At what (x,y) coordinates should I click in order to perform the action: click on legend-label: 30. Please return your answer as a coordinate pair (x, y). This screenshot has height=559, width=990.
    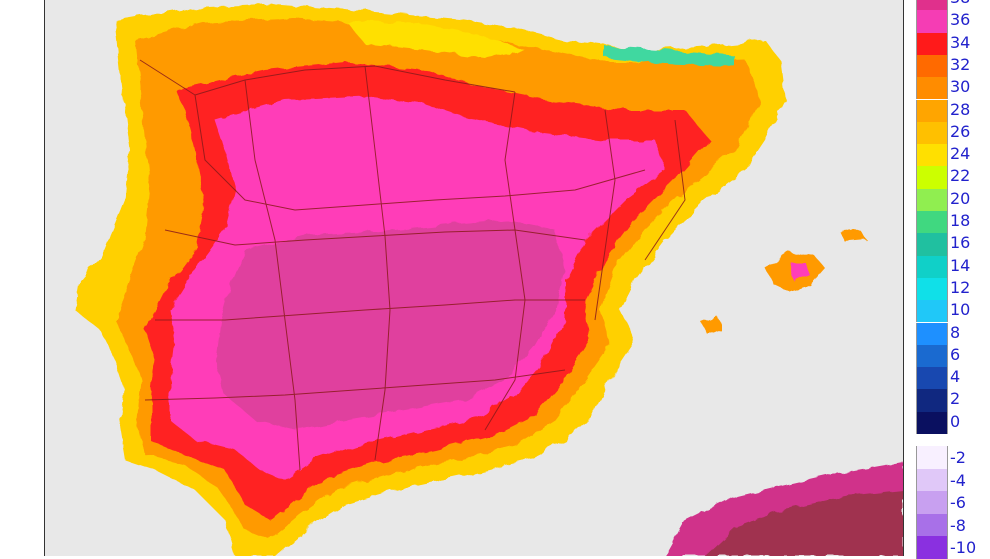
    Looking at the image, I should click on (960, 87).